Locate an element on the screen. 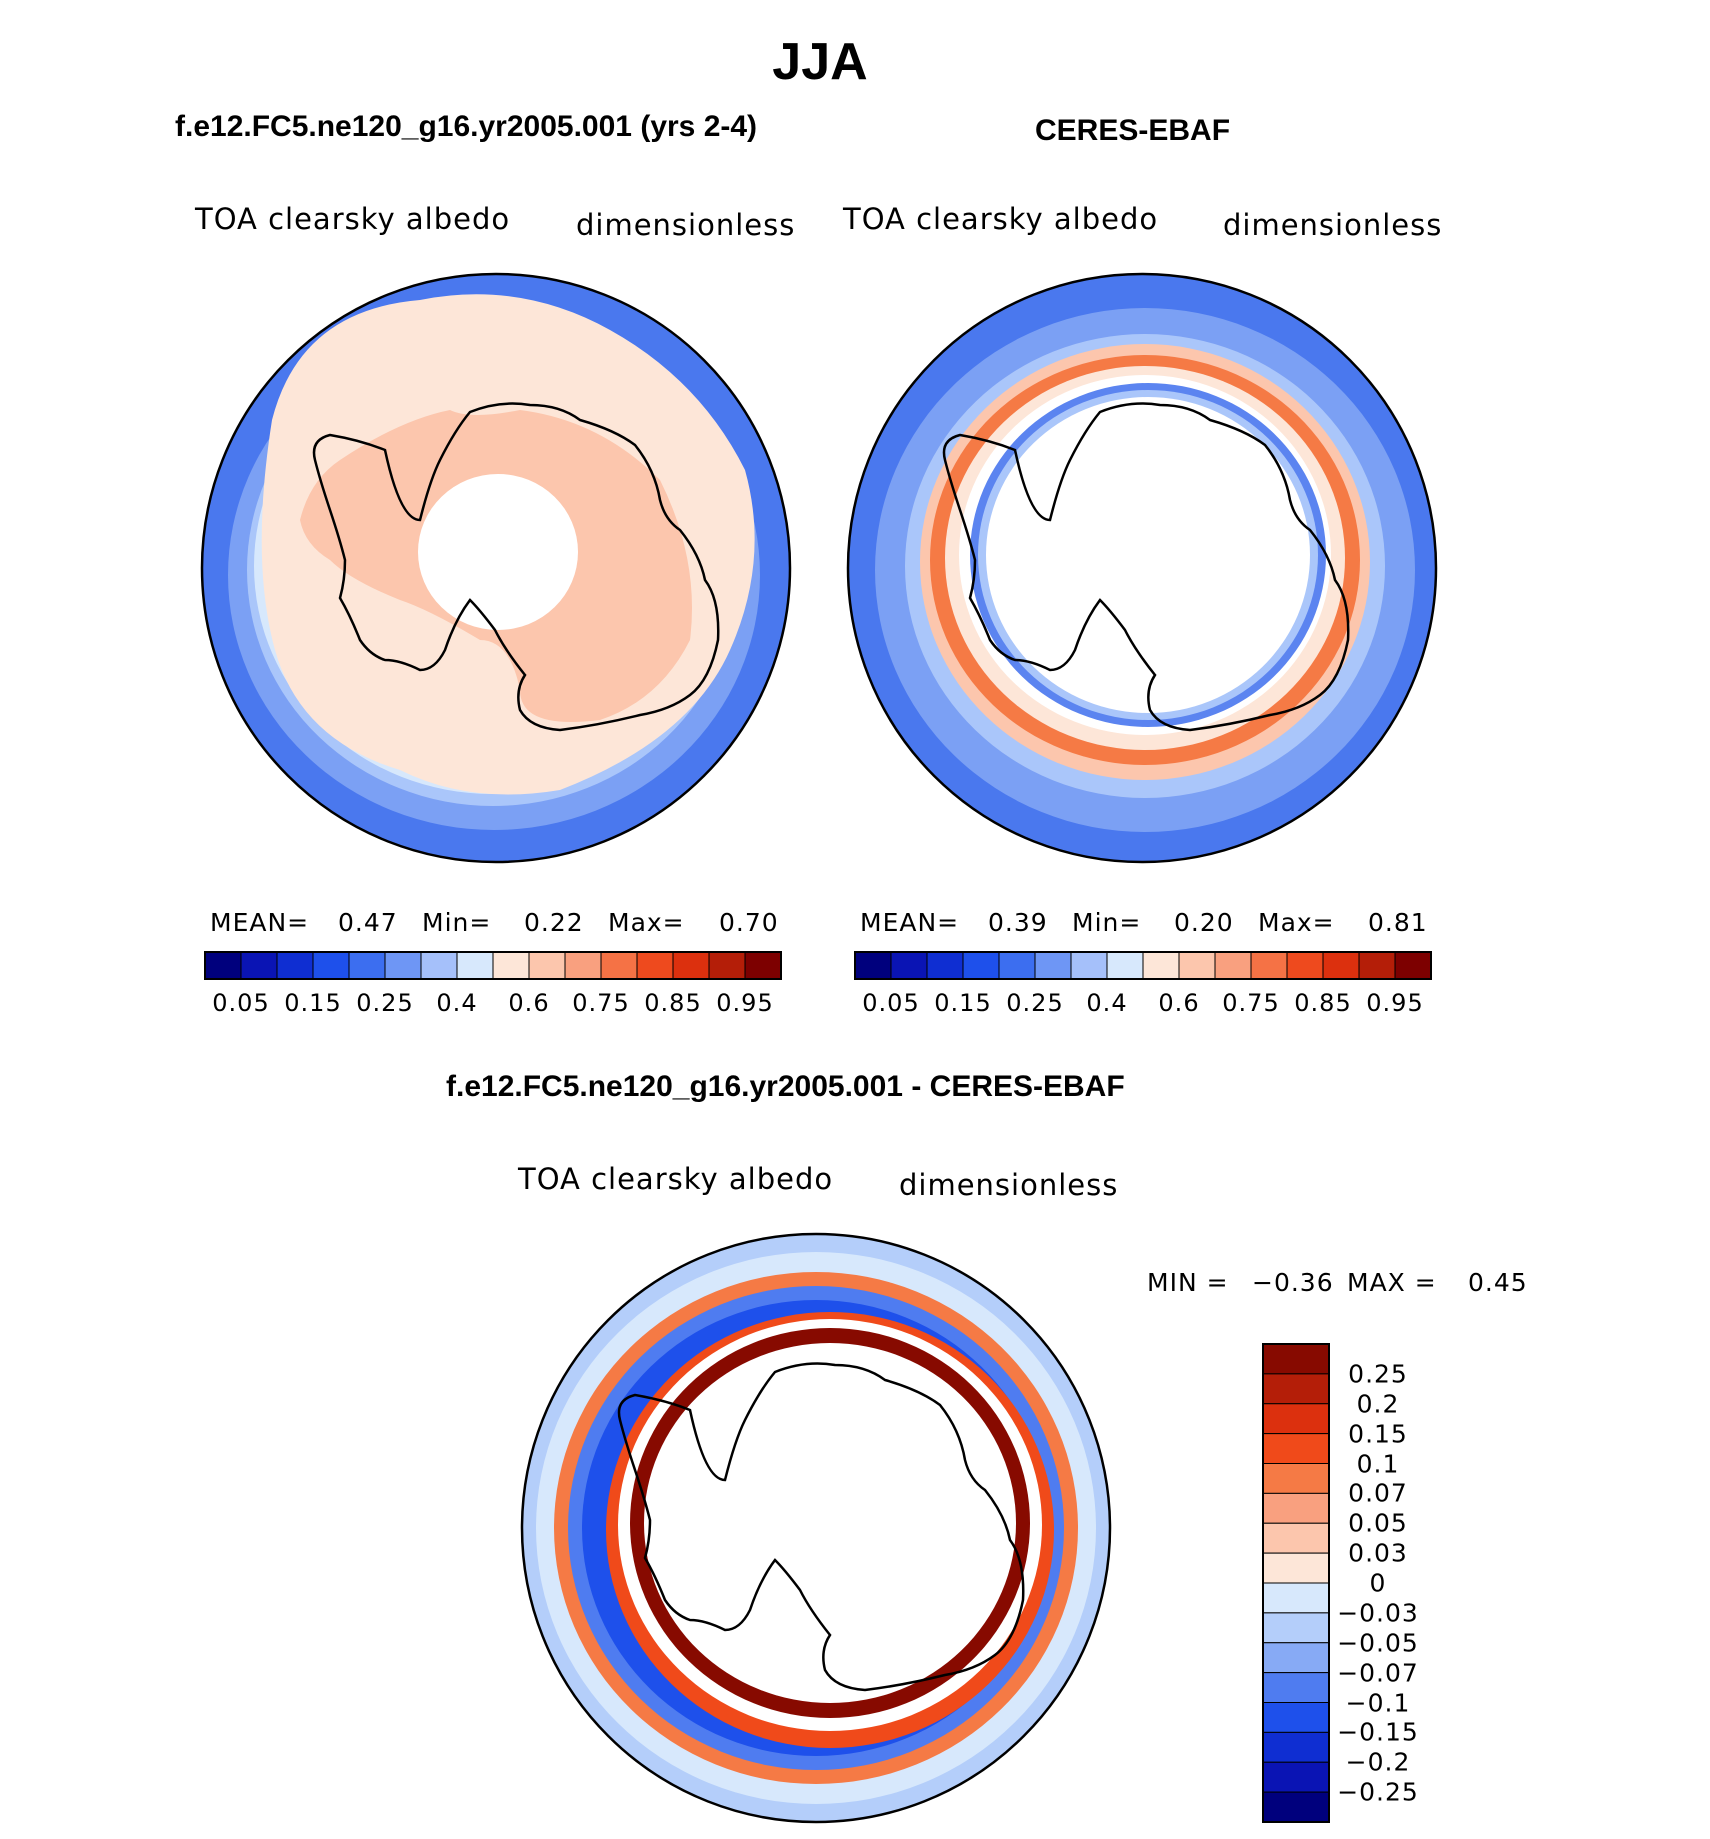 The image size is (1710, 1839). model-antarctica-coastline is located at coordinates (516, 567).